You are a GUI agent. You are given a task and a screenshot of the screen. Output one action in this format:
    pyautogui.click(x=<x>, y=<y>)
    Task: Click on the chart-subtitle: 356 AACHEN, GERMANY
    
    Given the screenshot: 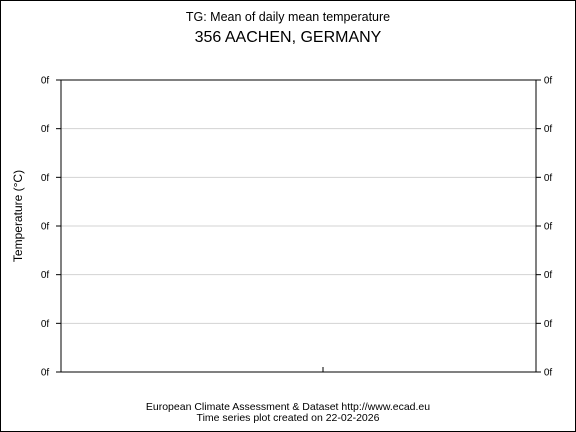 What is the action you would take?
    pyautogui.click(x=288, y=37)
    